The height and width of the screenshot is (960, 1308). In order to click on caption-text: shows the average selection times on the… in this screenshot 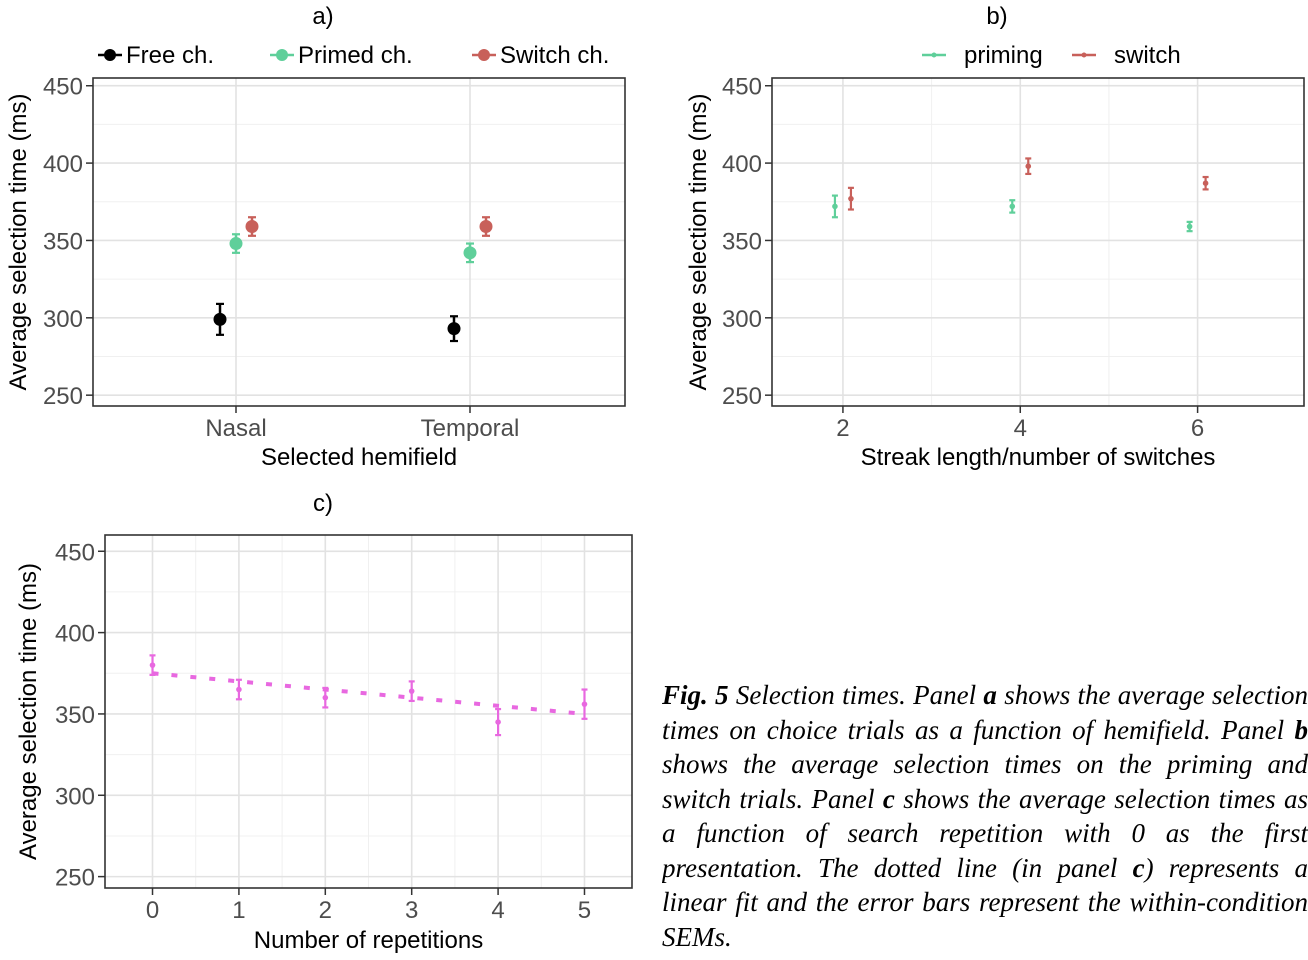, I will do `click(985, 781)`.